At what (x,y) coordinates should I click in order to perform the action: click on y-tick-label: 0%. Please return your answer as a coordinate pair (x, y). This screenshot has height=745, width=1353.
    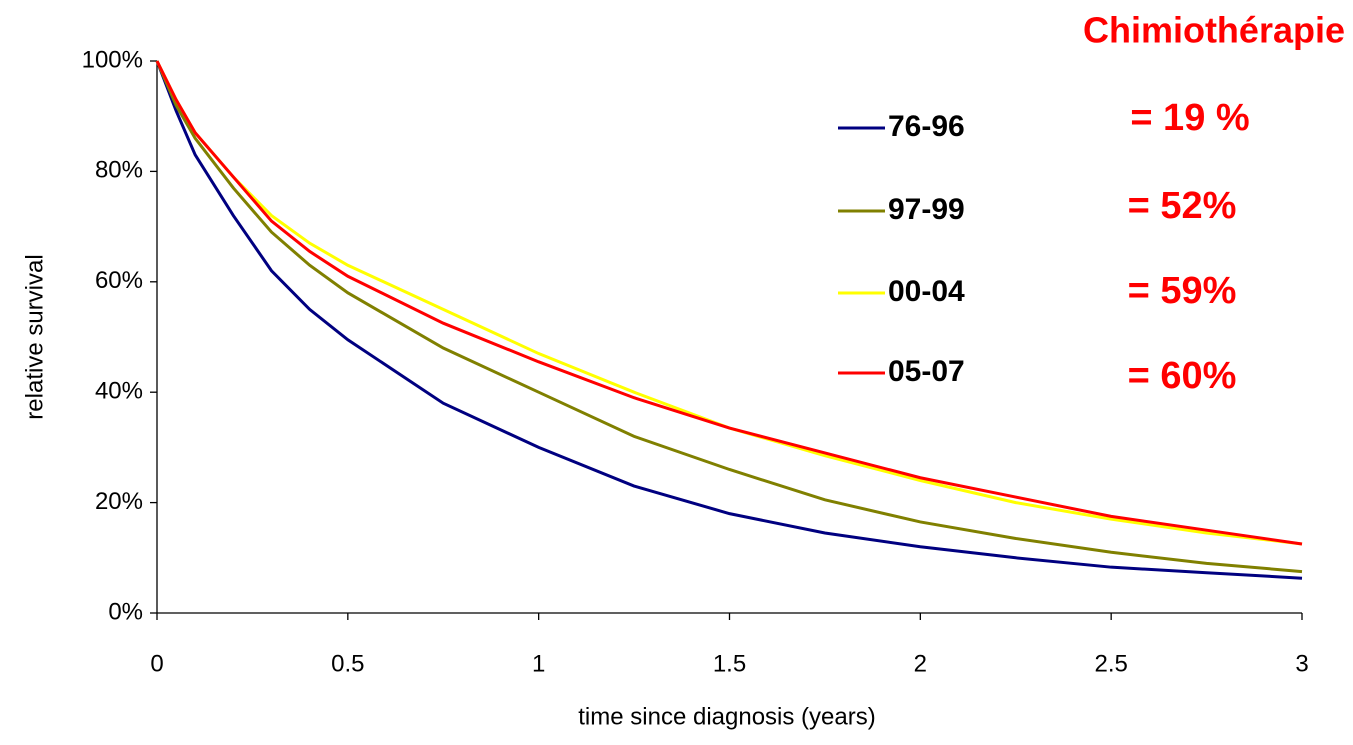
    Looking at the image, I should click on (125, 611).